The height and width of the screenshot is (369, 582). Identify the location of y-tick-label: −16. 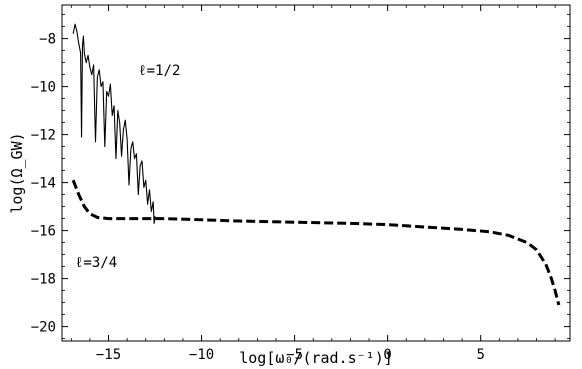
(43, 232).